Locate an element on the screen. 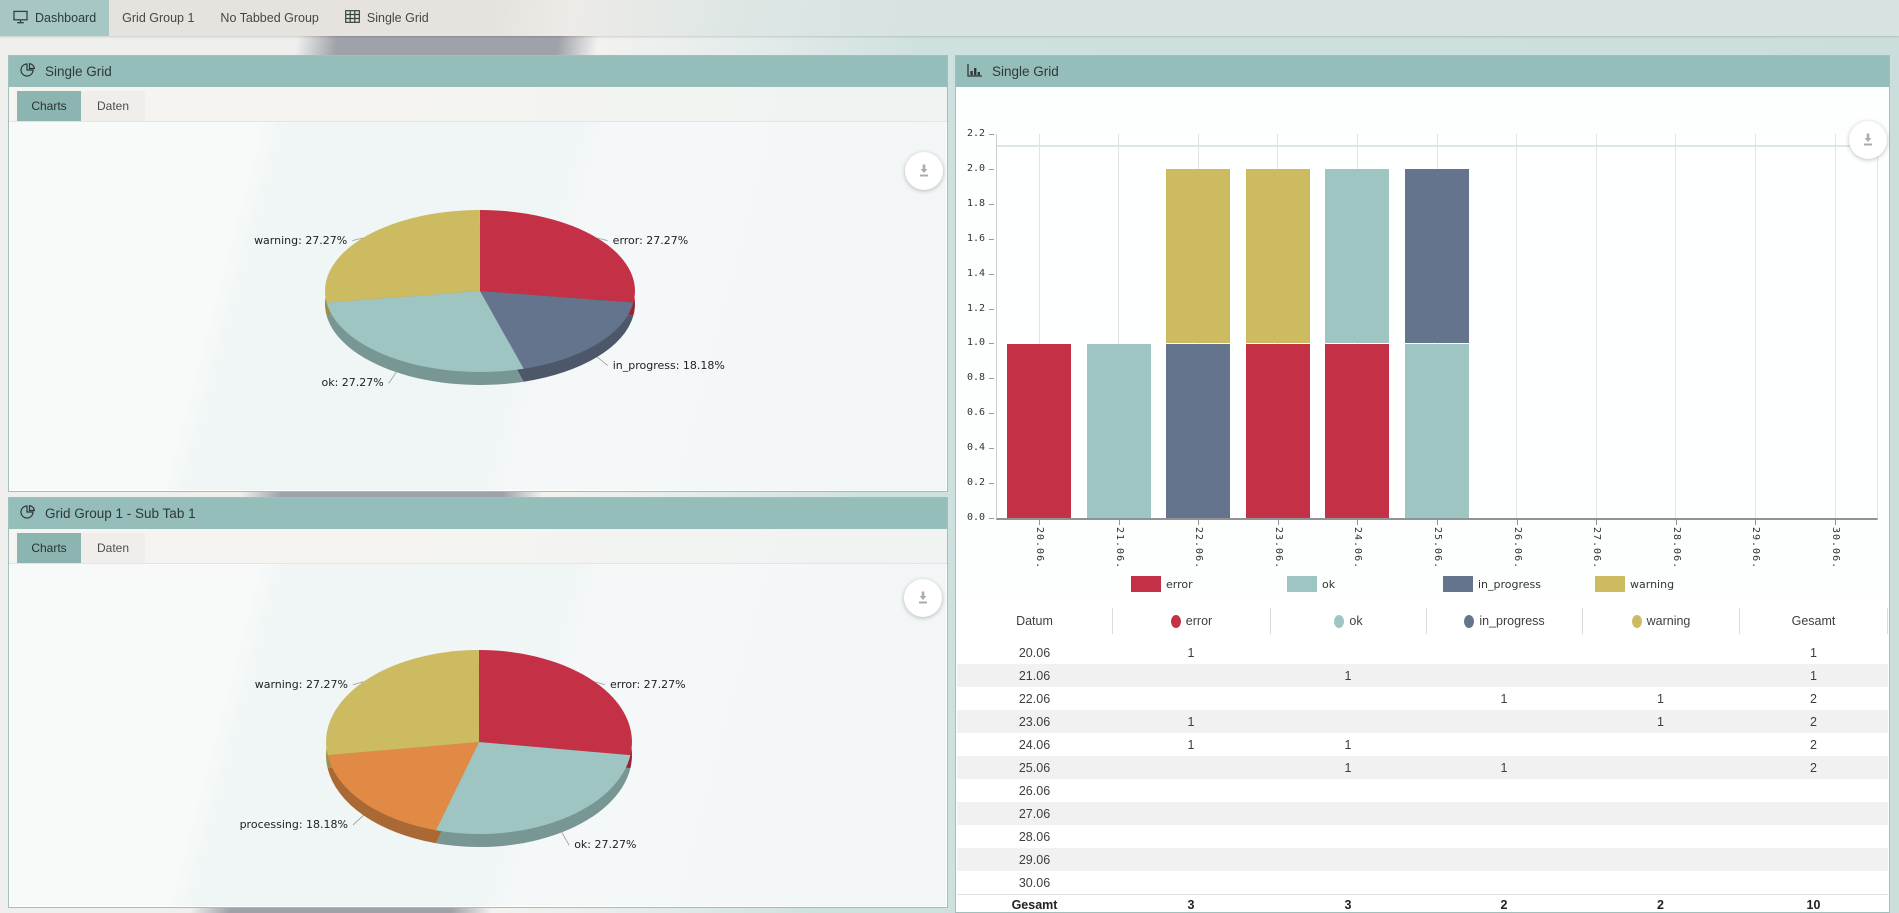  pie-label-error: error: 27.27% is located at coordinates (650, 240).